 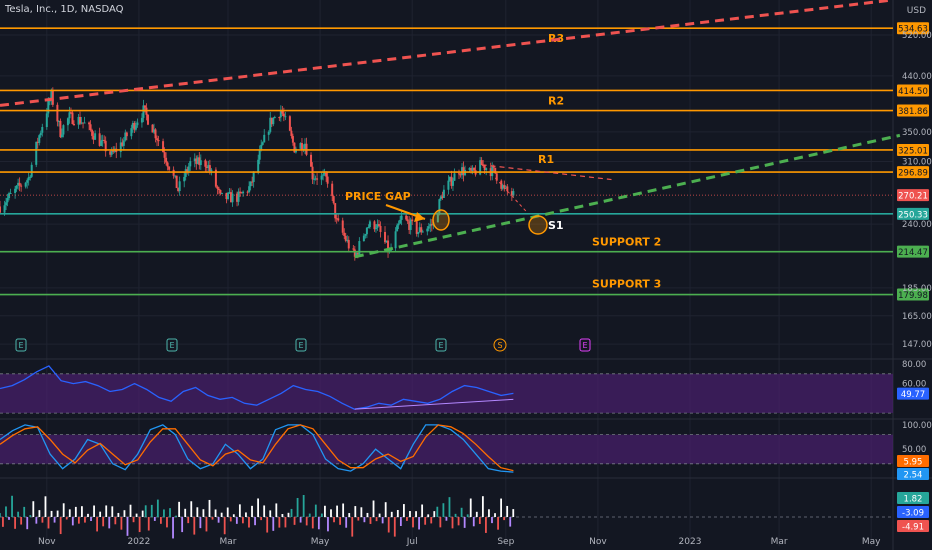 I want to click on osc-tag-1: -3.09, so click(x=913, y=514).